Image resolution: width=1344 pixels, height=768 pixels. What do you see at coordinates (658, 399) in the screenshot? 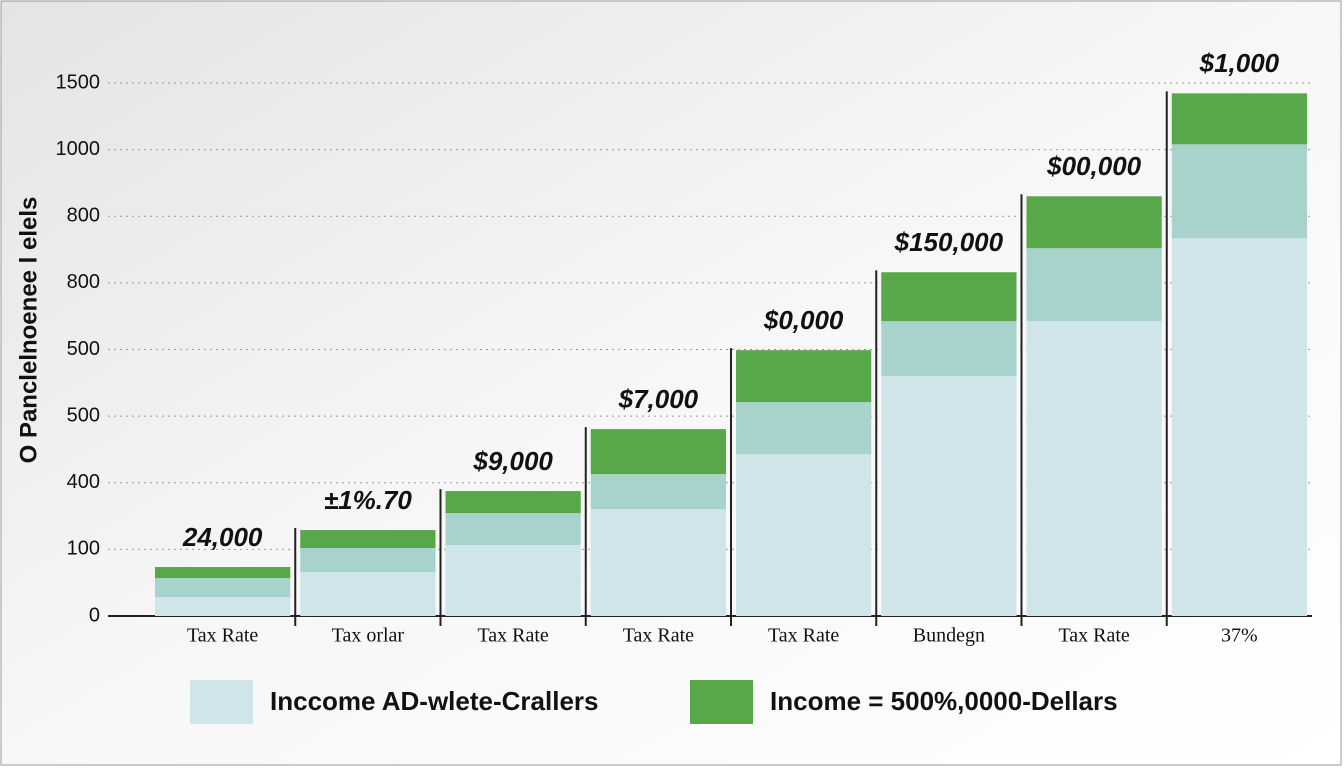
I see `bar-annotation: $7,000` at bounding box center [658, 399].